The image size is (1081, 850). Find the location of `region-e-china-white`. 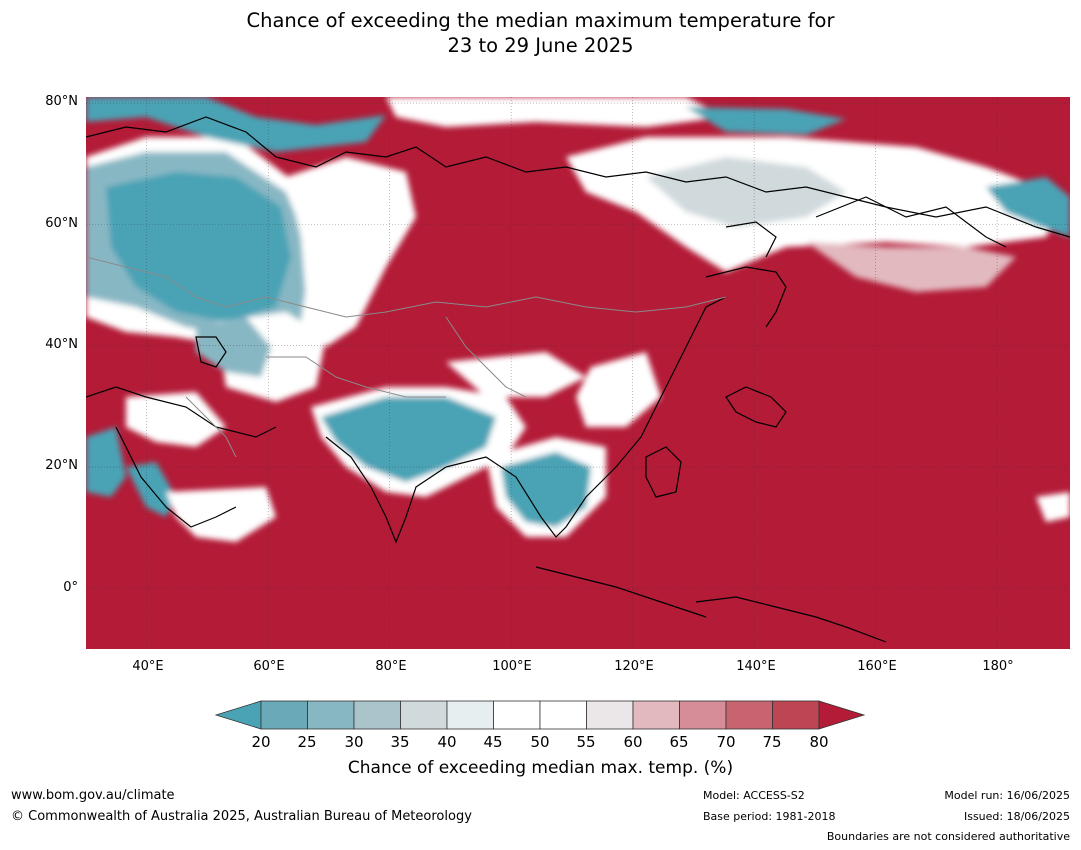

region-e-china-white is located at coordinates (618, 389).